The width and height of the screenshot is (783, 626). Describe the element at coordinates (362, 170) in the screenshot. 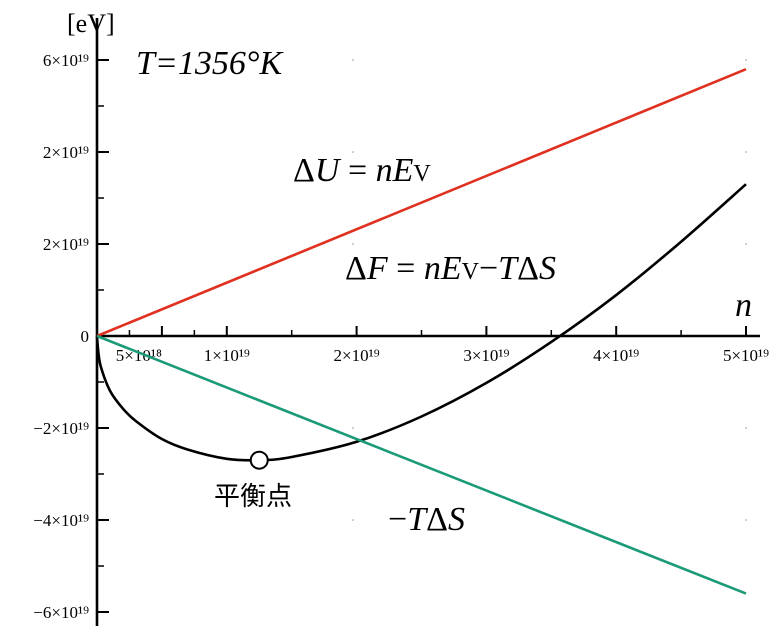

I see `delta-u-annotation: ΔU = nEV` at that location.